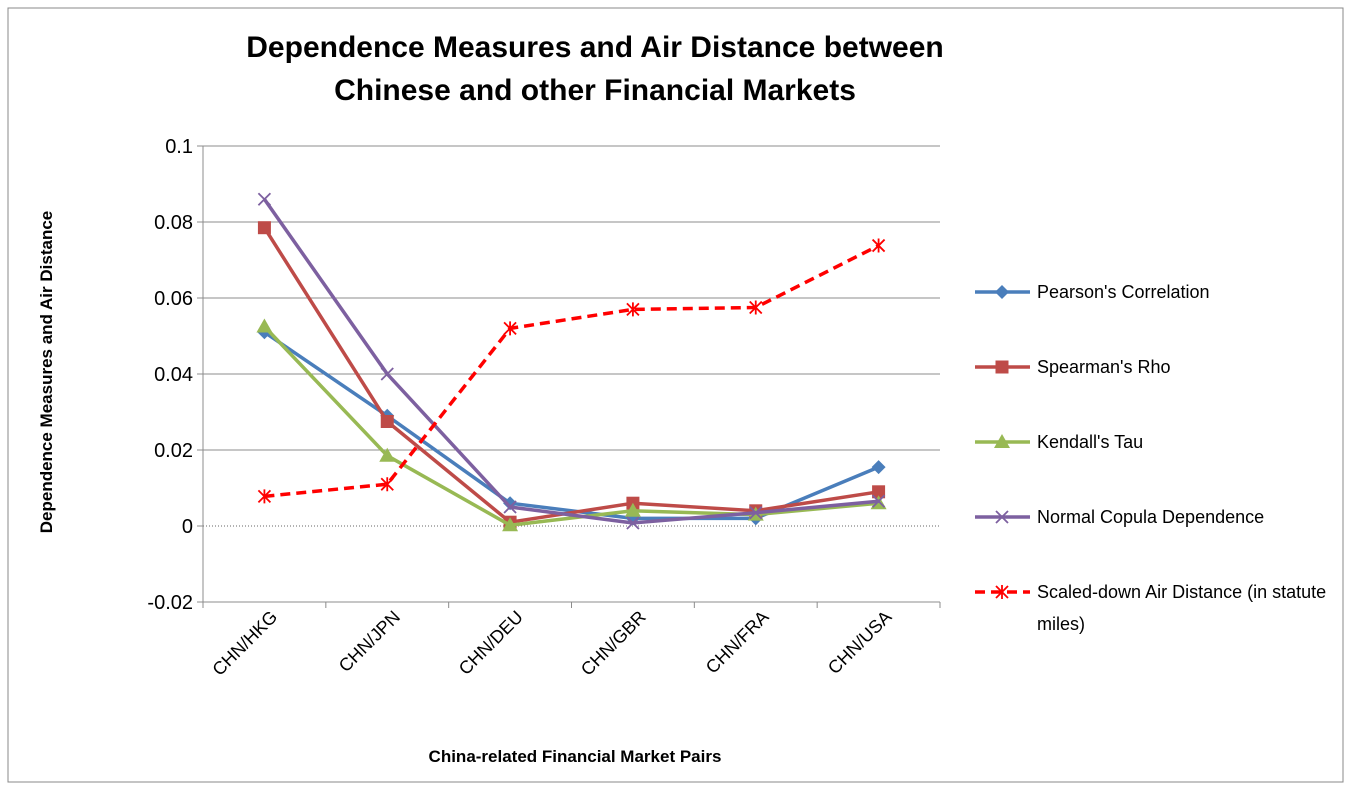  What do you see at coordinates (46, 372) in the screenshot?
I see `y-axis-label: Dependence Measures and Air Distance` at bounding box center [46, 372].